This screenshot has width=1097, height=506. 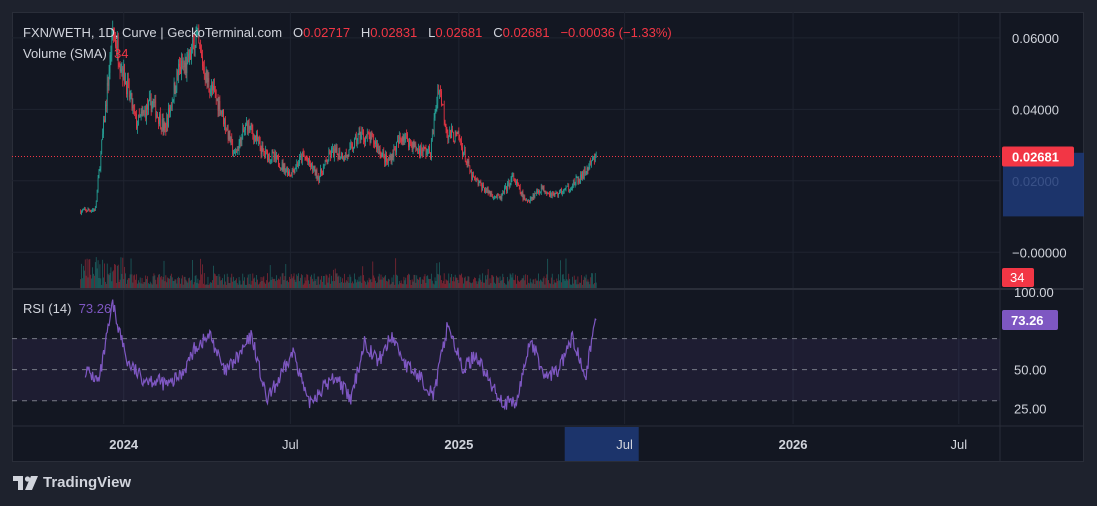 I want to click on tradingview-logo: TradingView, so click(x=72, y=482).